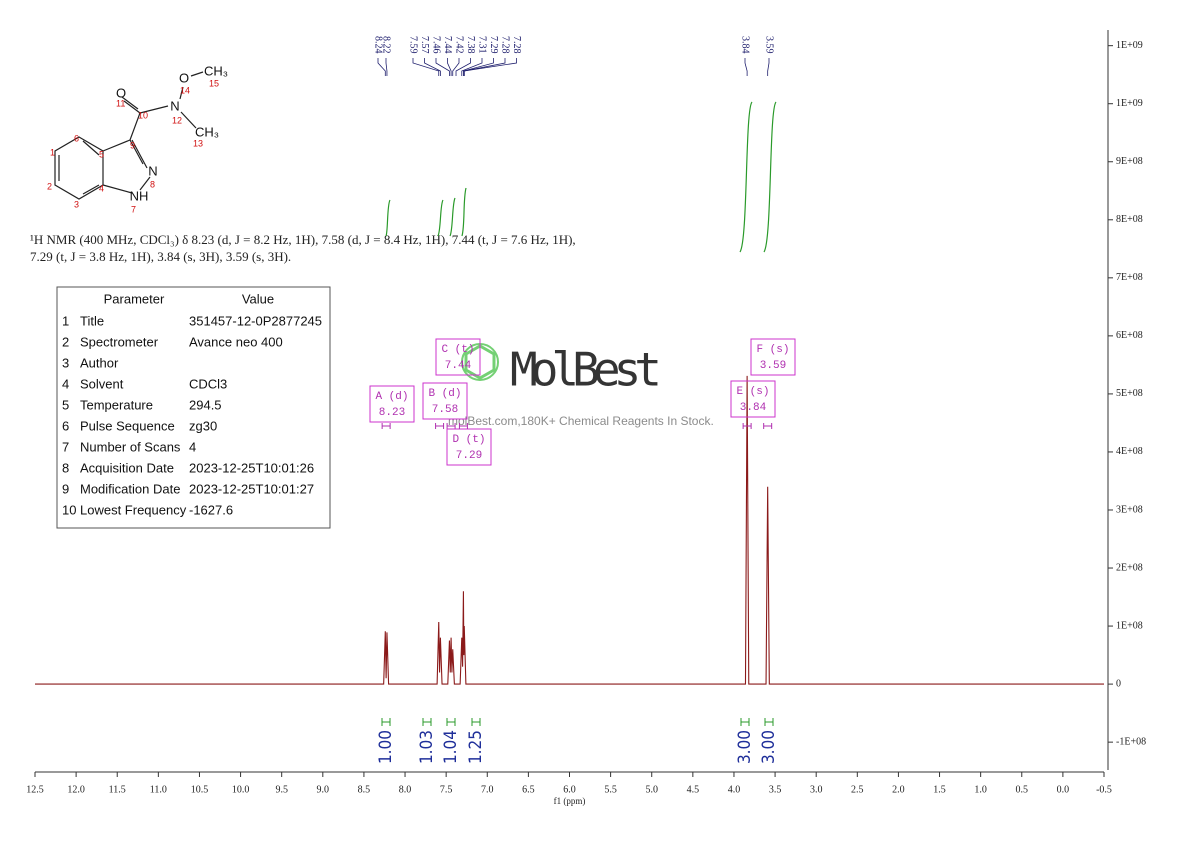 Image resolution: width=1190 pixels, height=841 pixels. I want to click on x-tick-label: 9.5, so click(281, 789).